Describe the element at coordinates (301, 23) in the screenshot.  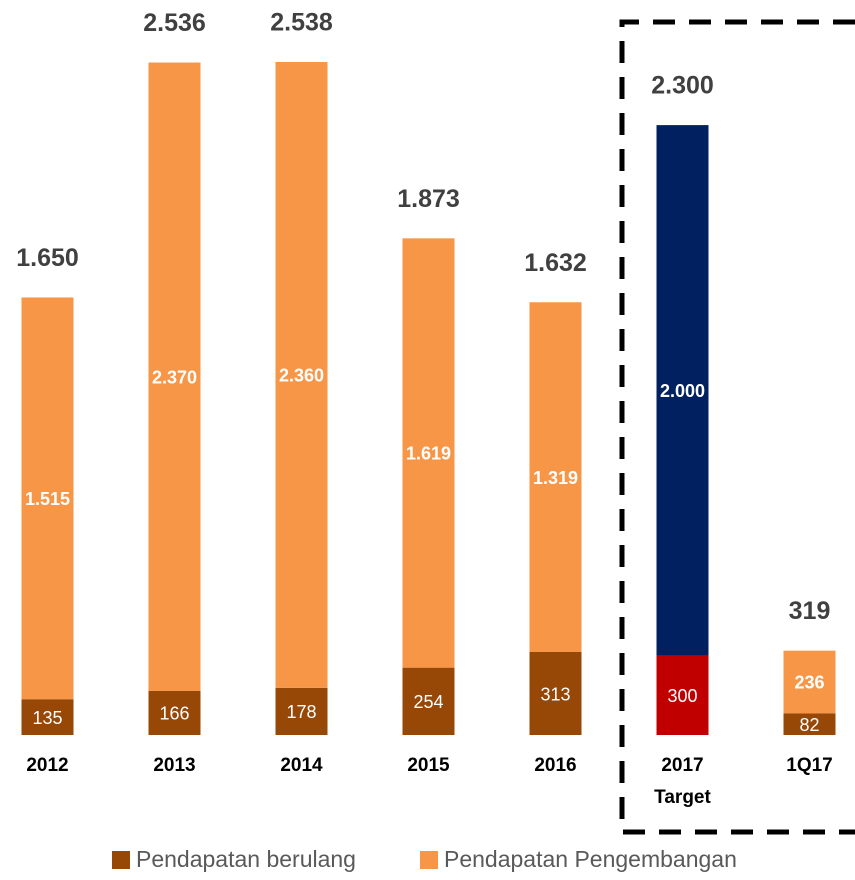
I see `total-label: 2.538` at that location.